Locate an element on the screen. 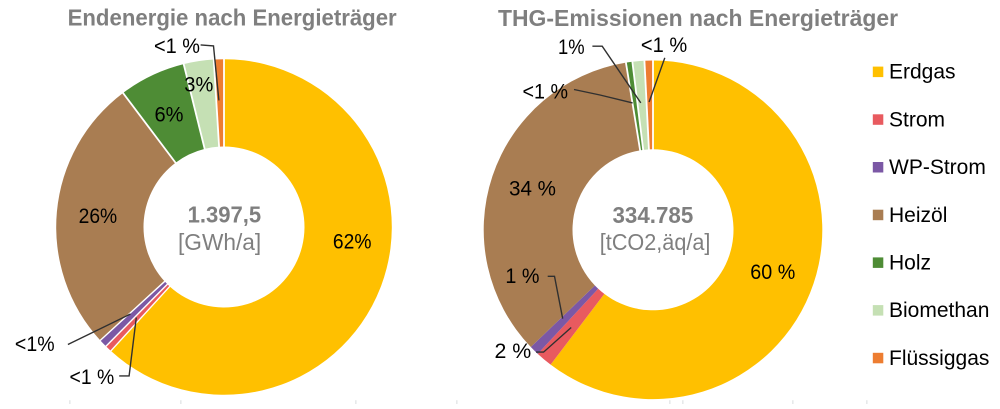  svg-text: 34 % is located at coordinates (532, 189).